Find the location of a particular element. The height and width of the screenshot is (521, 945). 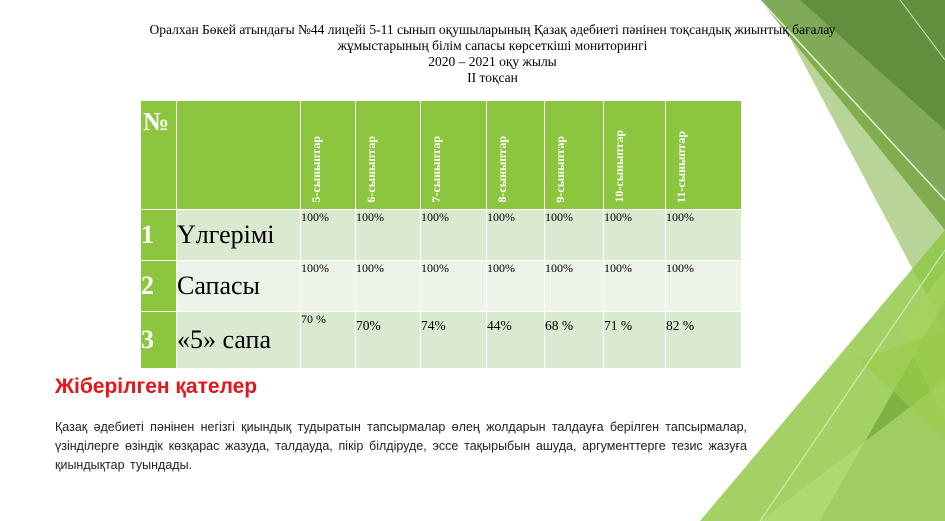

table-cell: 68 % is located at coordinates (574, 340).